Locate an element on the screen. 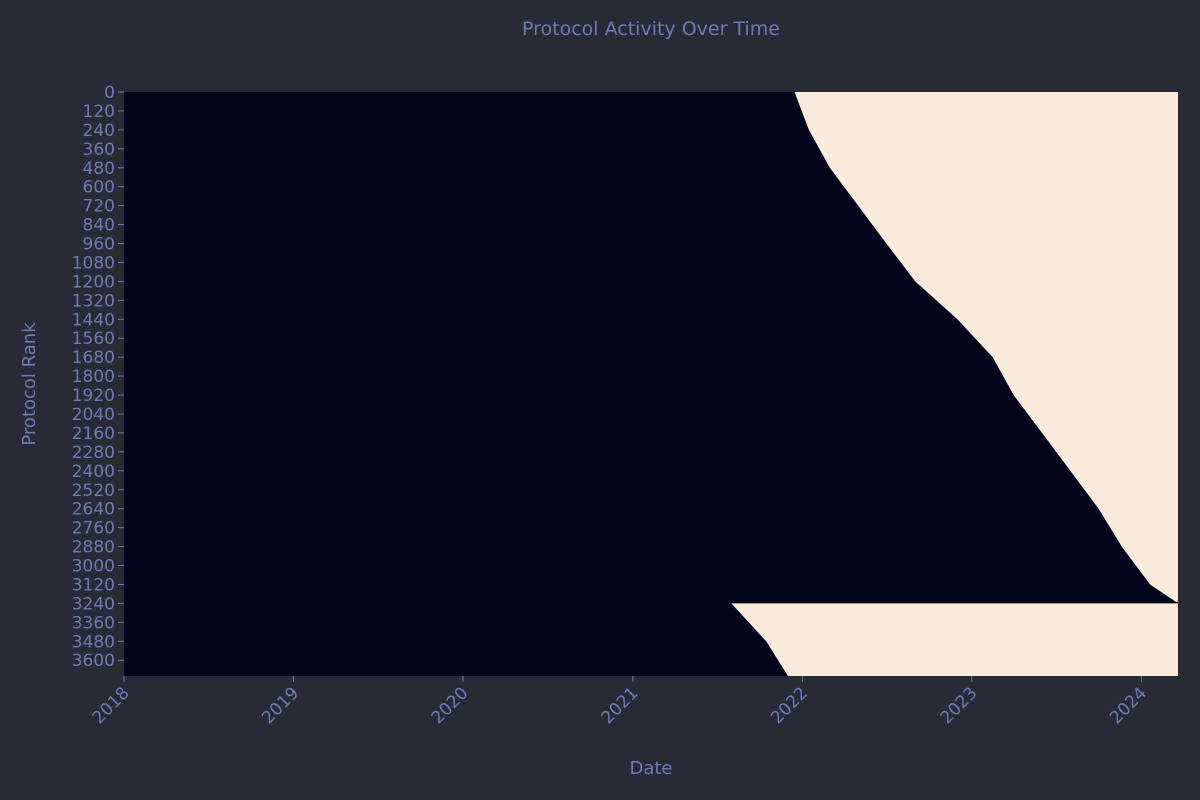  x-tick-label: 2022 is located at coordinates (789, 705).